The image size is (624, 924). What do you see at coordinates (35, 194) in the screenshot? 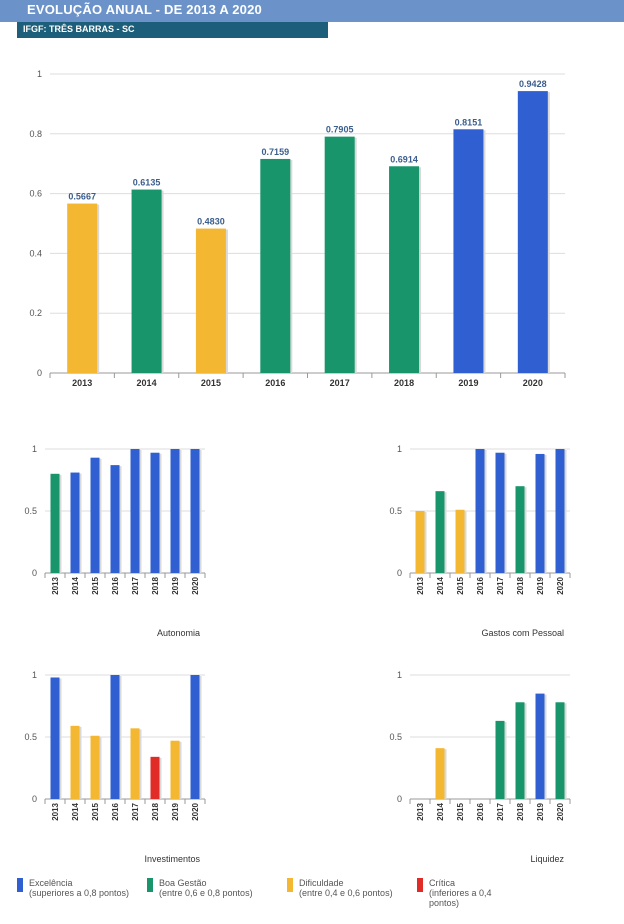
I see `y-tick-label: 0.6` at bounding box center [35, 194].